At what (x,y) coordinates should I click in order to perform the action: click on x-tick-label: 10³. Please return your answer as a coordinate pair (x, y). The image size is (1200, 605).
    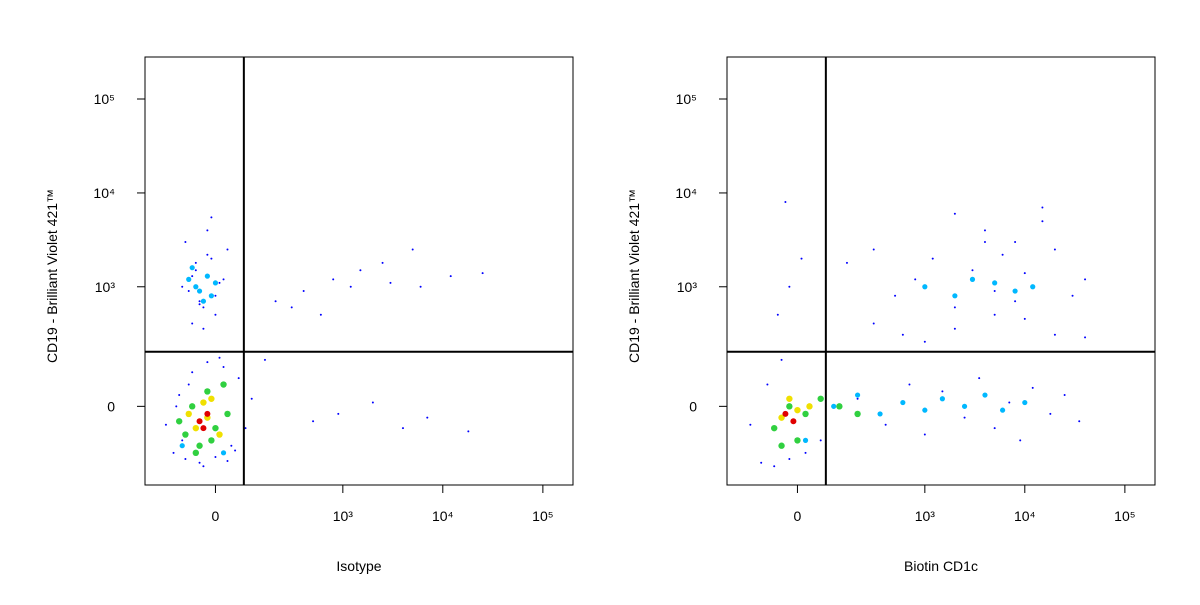
    Looking at the image, I should click on (925, 516).